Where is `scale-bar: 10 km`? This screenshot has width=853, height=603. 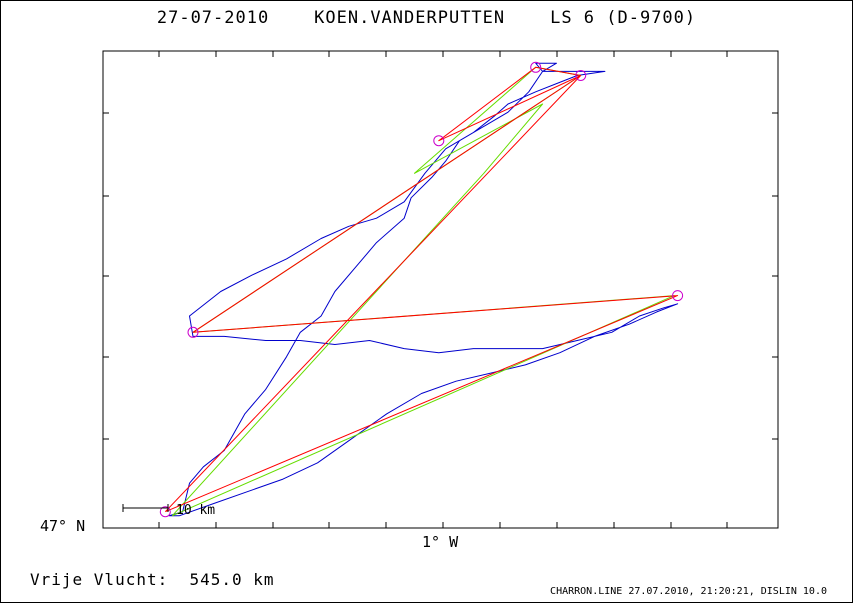 scale-bar: 10 km is located at coordinates (168, 510).